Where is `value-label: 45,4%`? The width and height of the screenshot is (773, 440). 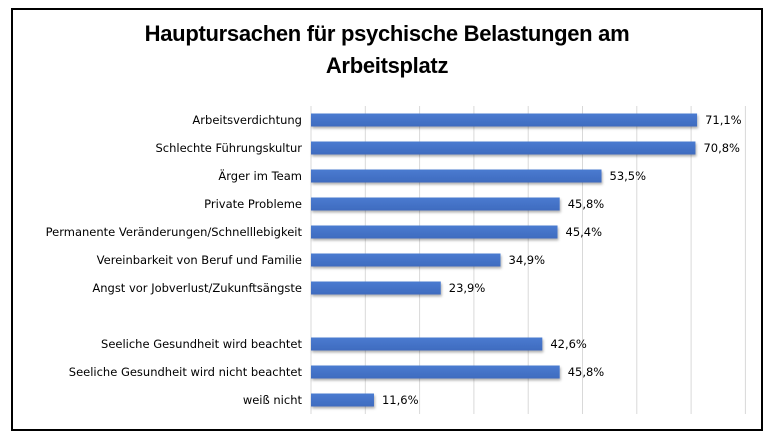
value-label: 45,4% is located at coordinates (584, 232).